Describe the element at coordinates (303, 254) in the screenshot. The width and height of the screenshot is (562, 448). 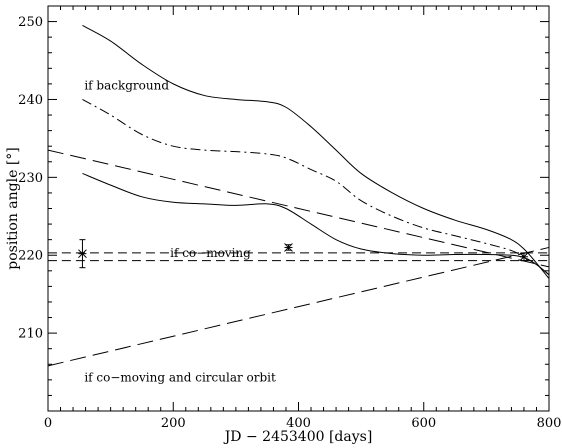
I see `data-points-layer` at that location.